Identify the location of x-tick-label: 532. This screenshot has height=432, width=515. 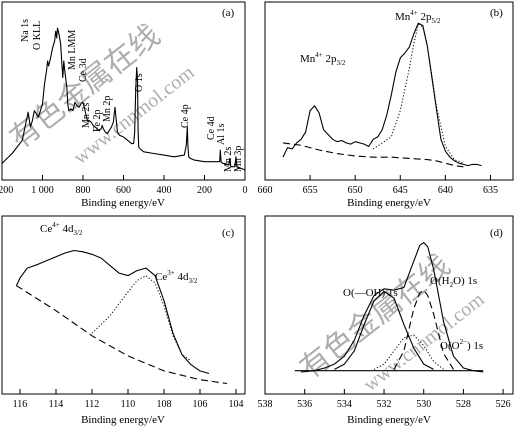
(384, 404).